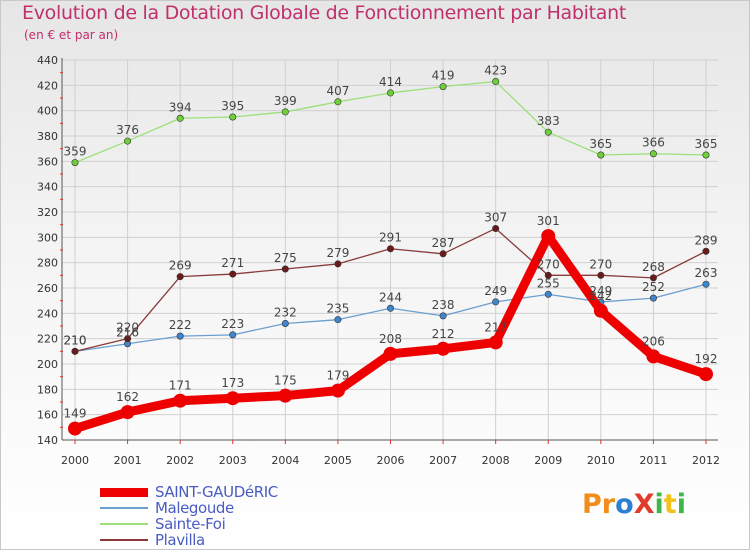  What do you see at coordinates (285, 258) in the screenshot?
I see `data-label: 275` at bounding box center [285, 258].